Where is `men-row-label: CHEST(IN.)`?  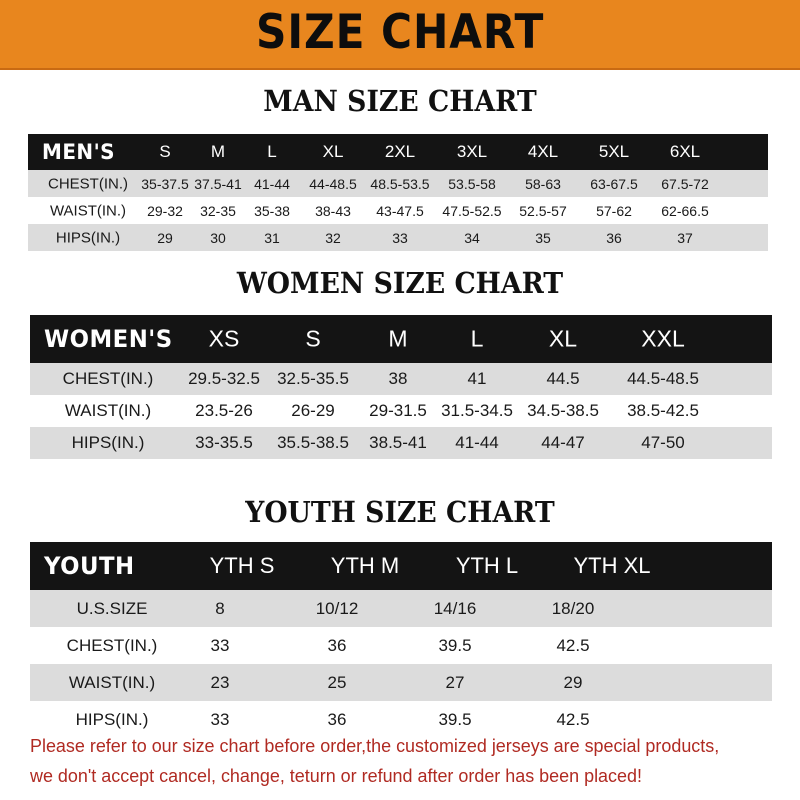 men-row-label: CHEST(IN.) is located at coordinates (88, 183).